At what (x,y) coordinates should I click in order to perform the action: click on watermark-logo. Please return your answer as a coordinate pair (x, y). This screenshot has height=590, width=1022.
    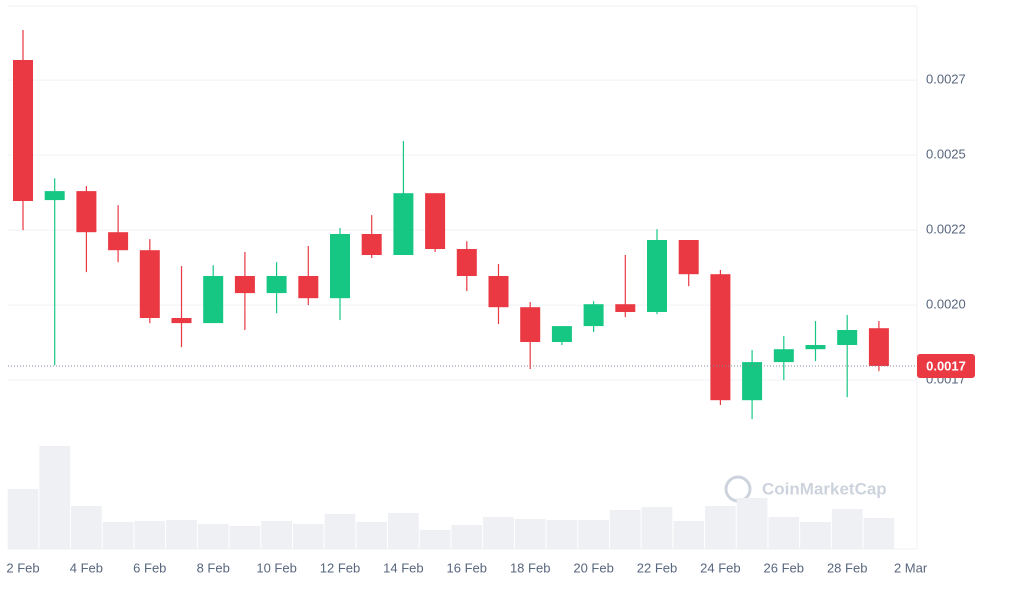
    Looking at the image, I should click on (738, 489).